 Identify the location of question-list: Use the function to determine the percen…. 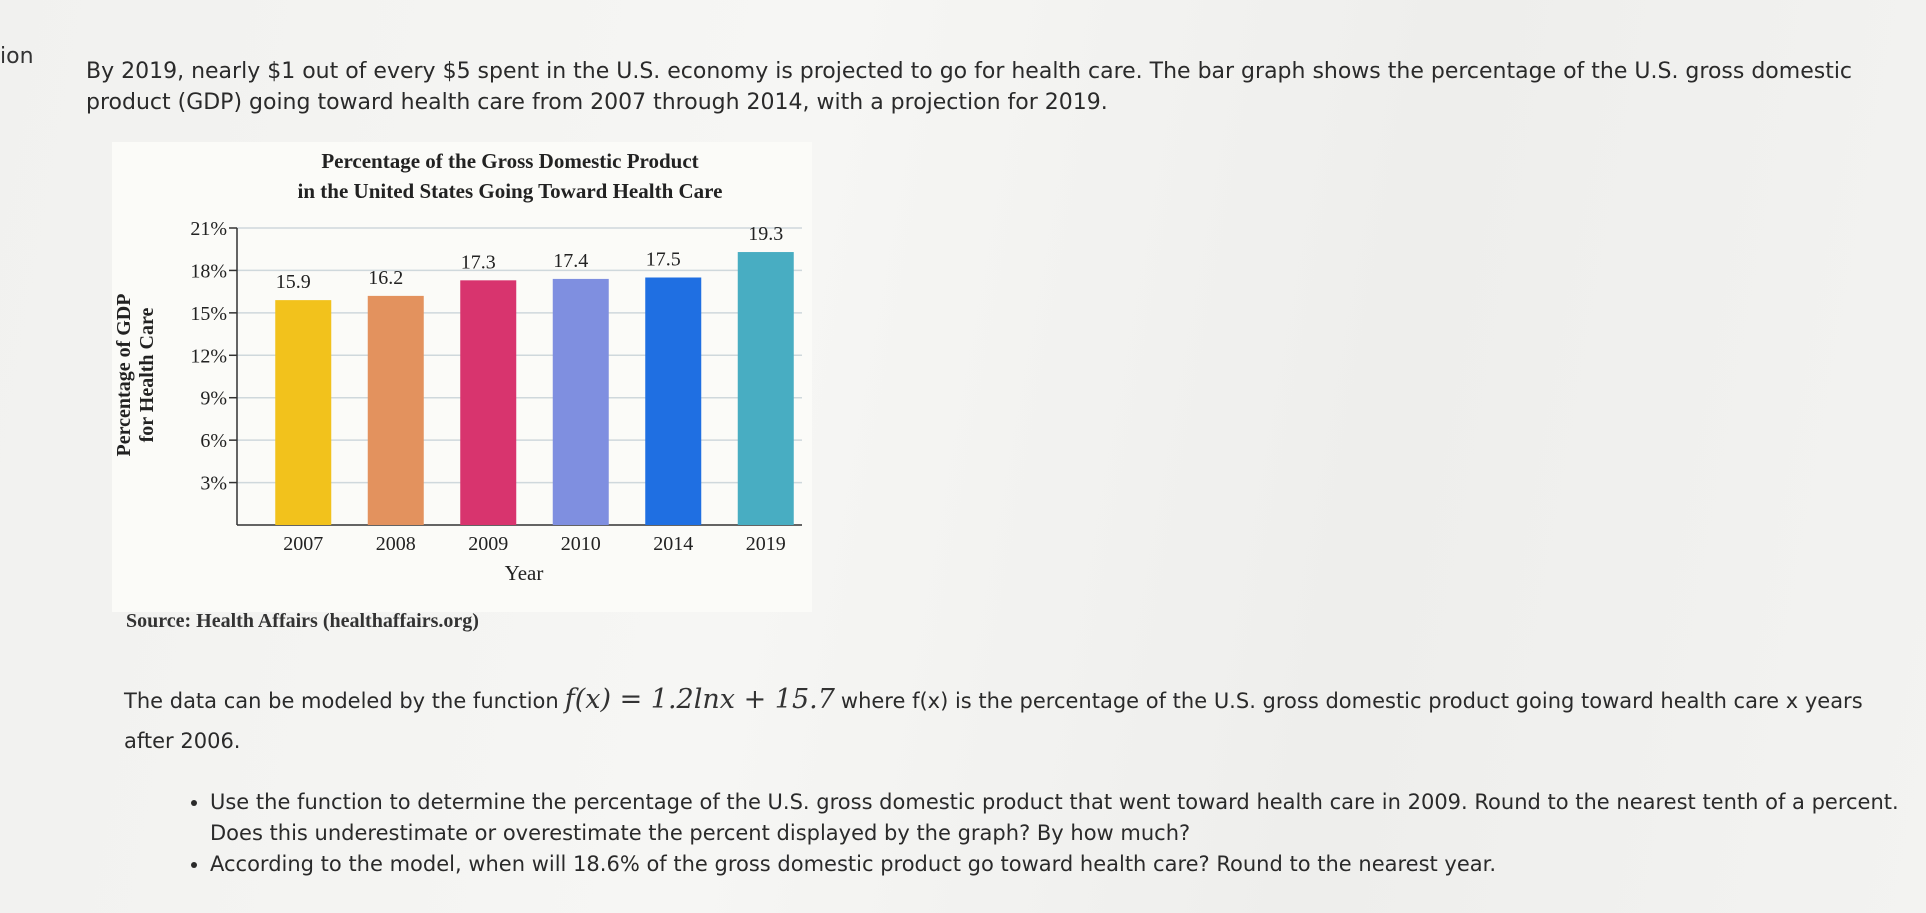
(1035, 833).